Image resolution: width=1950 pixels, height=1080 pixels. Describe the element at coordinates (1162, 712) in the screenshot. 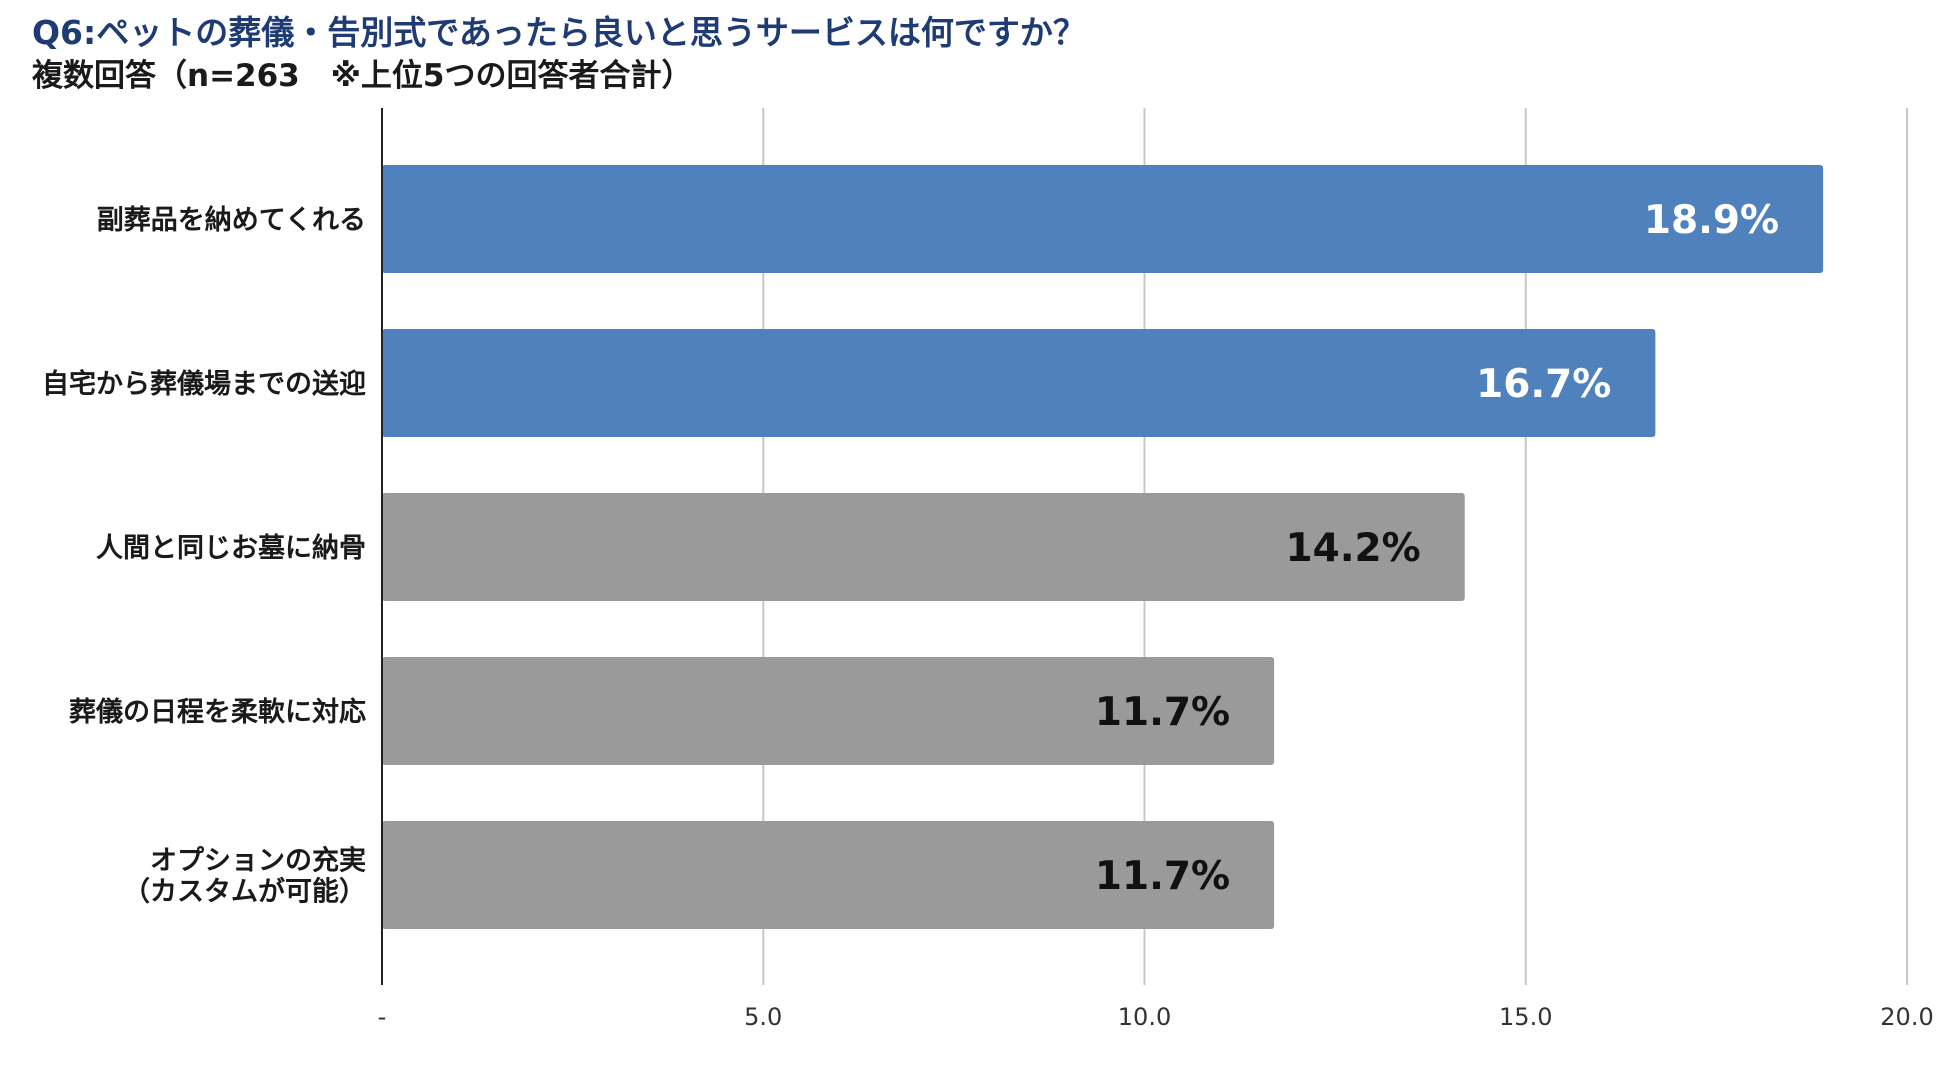

I see `data-label-4: 11.7%` at that location.